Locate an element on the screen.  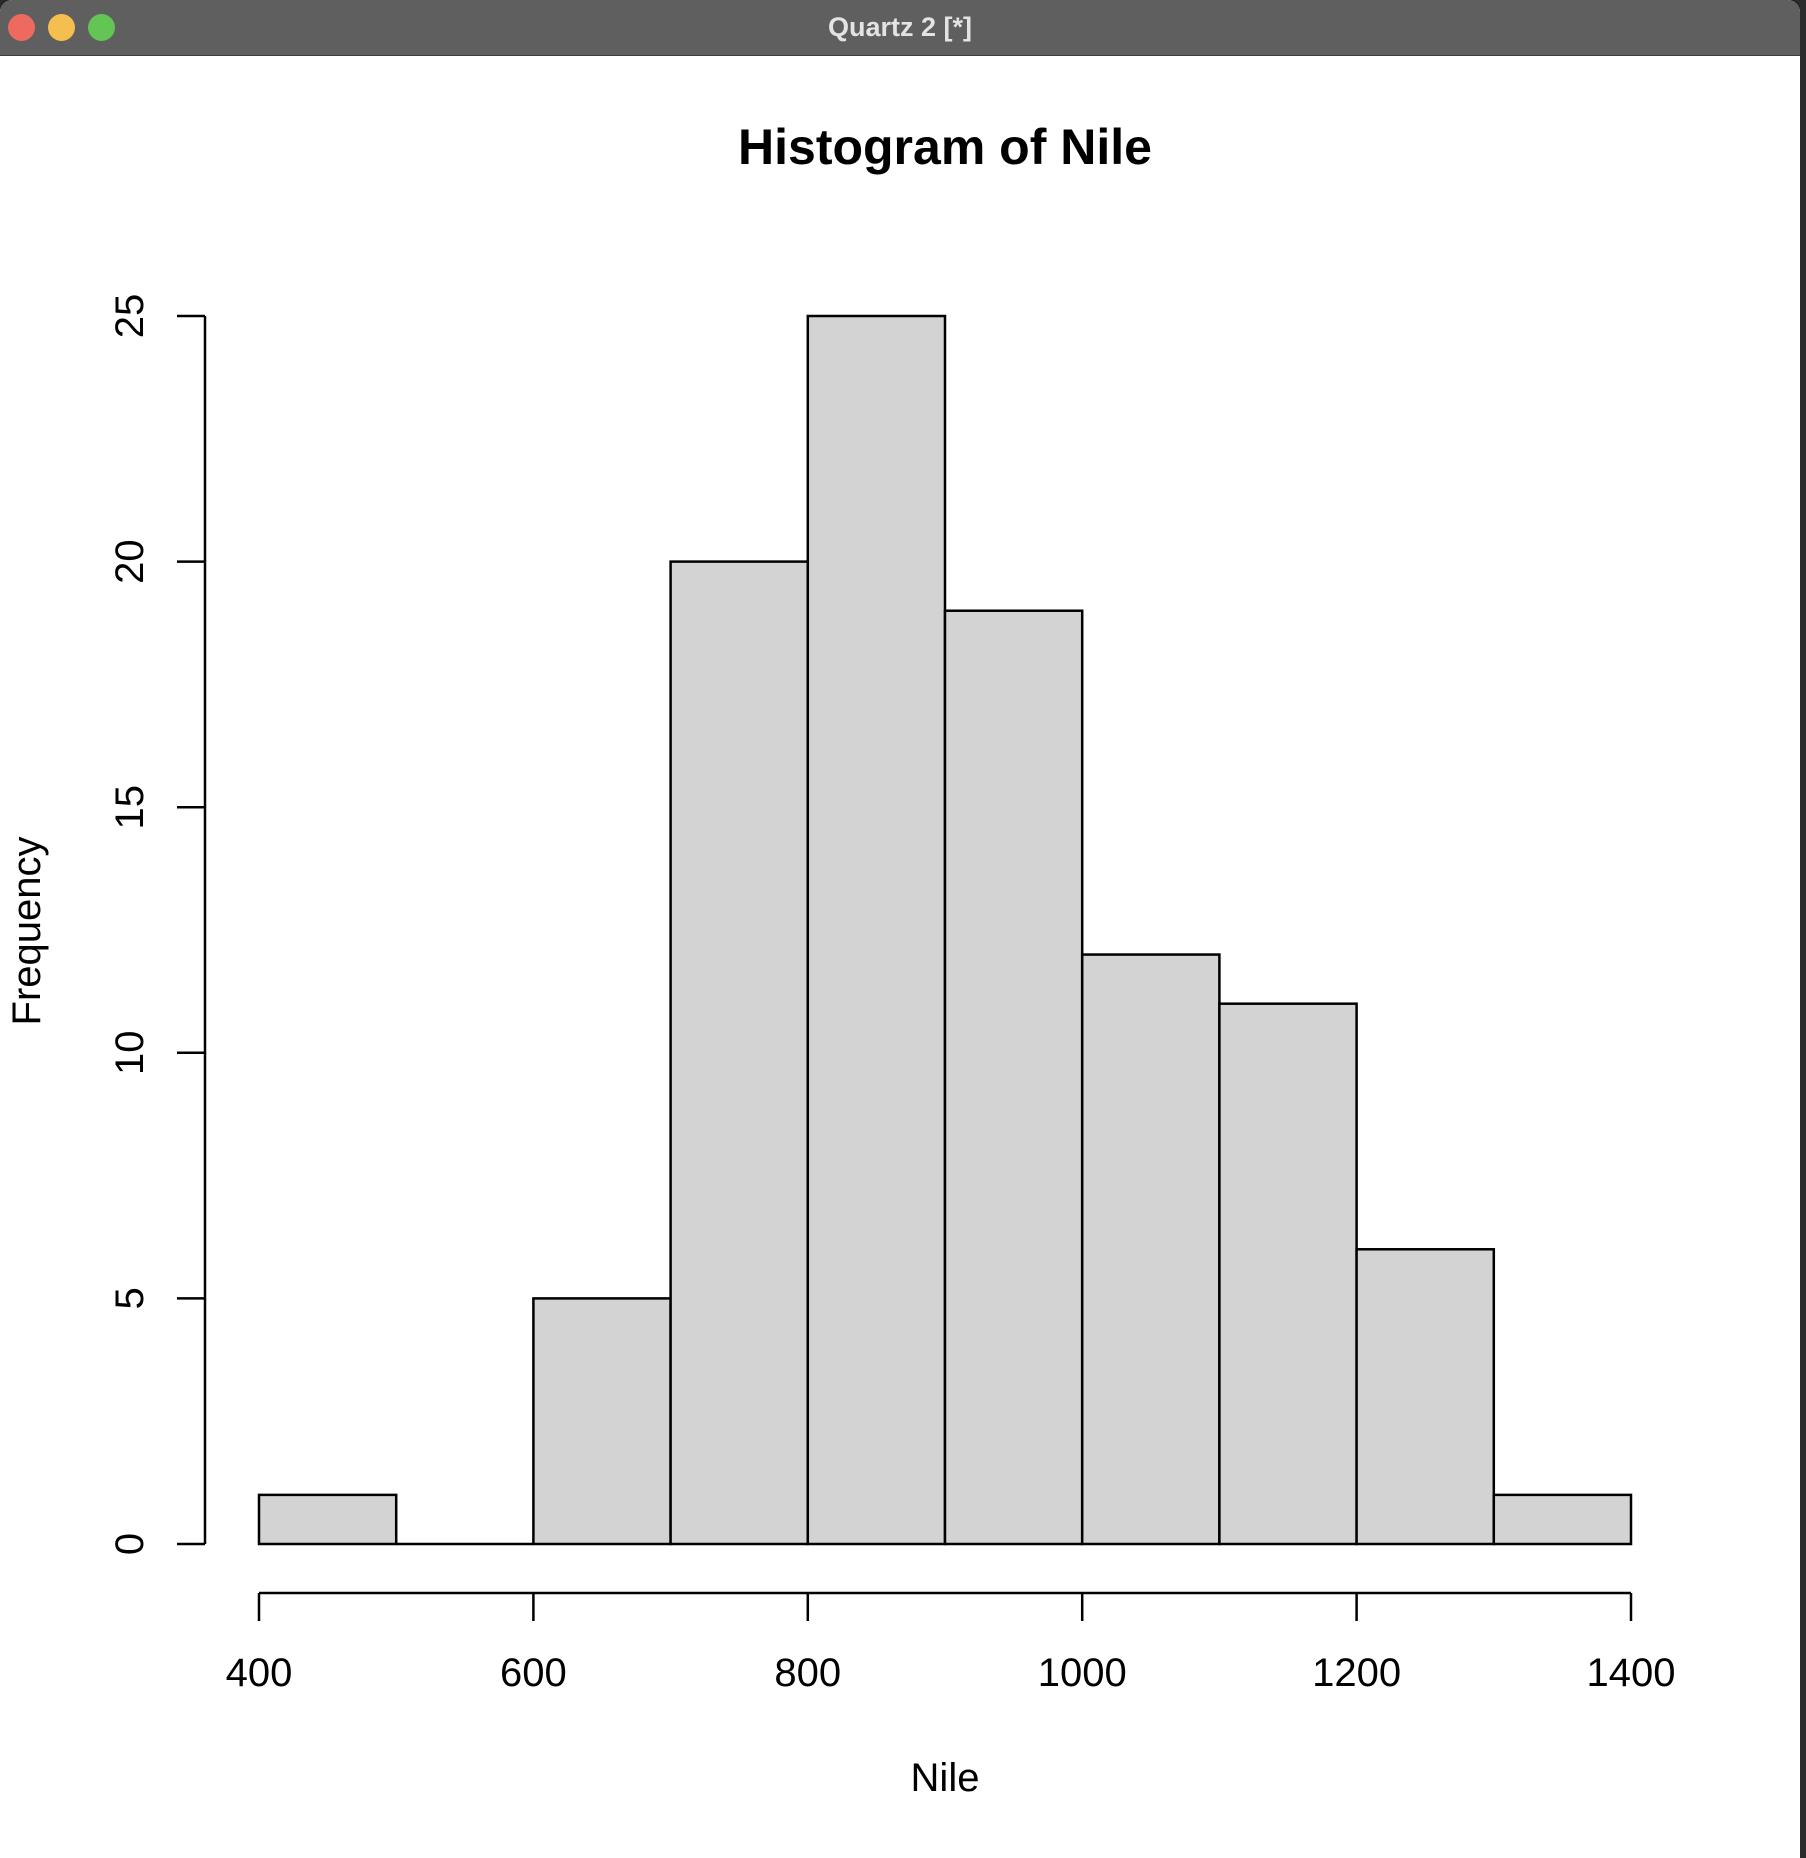
y-axis-label: Frequency is located at coordinates (27, 931).